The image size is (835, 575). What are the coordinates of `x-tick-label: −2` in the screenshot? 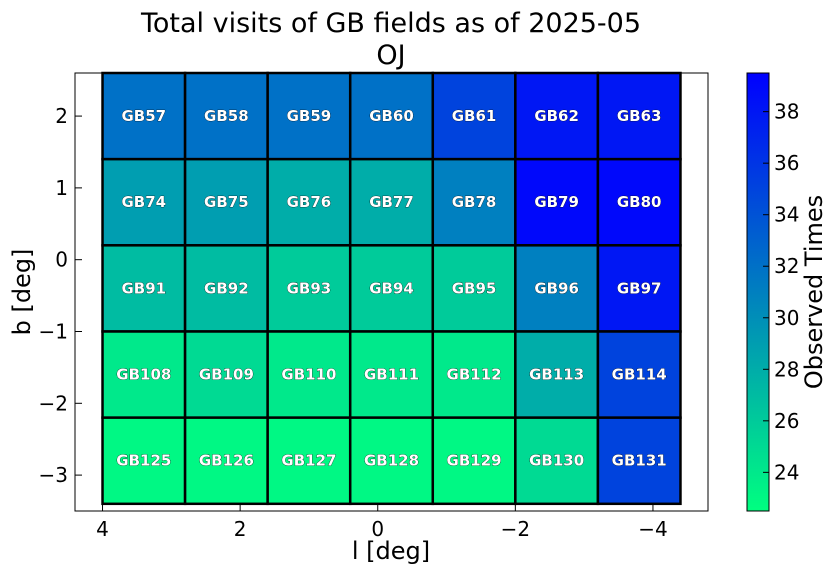 It's located at (515, 529).